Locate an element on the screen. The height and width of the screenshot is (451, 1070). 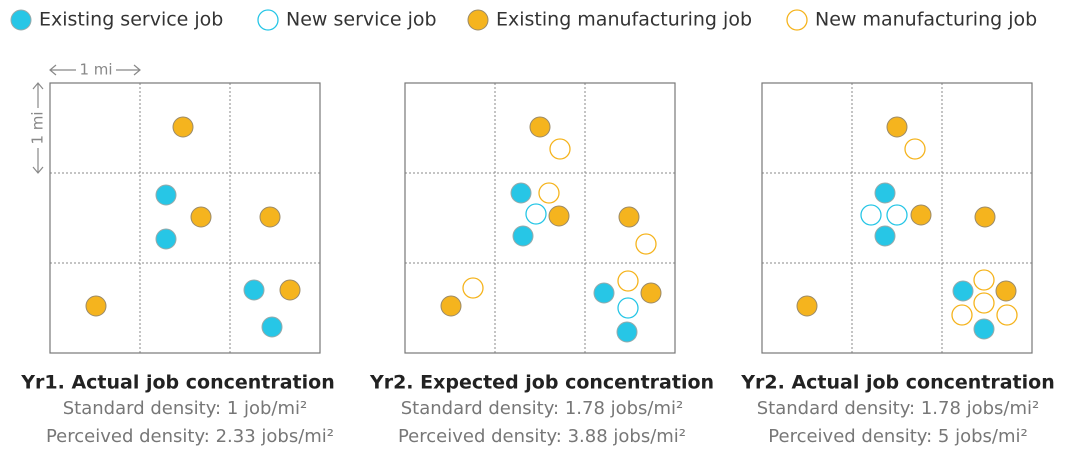
perceived-density: Perceived density: 3.88 jobs/mi² is located at coordinates (542, 436).